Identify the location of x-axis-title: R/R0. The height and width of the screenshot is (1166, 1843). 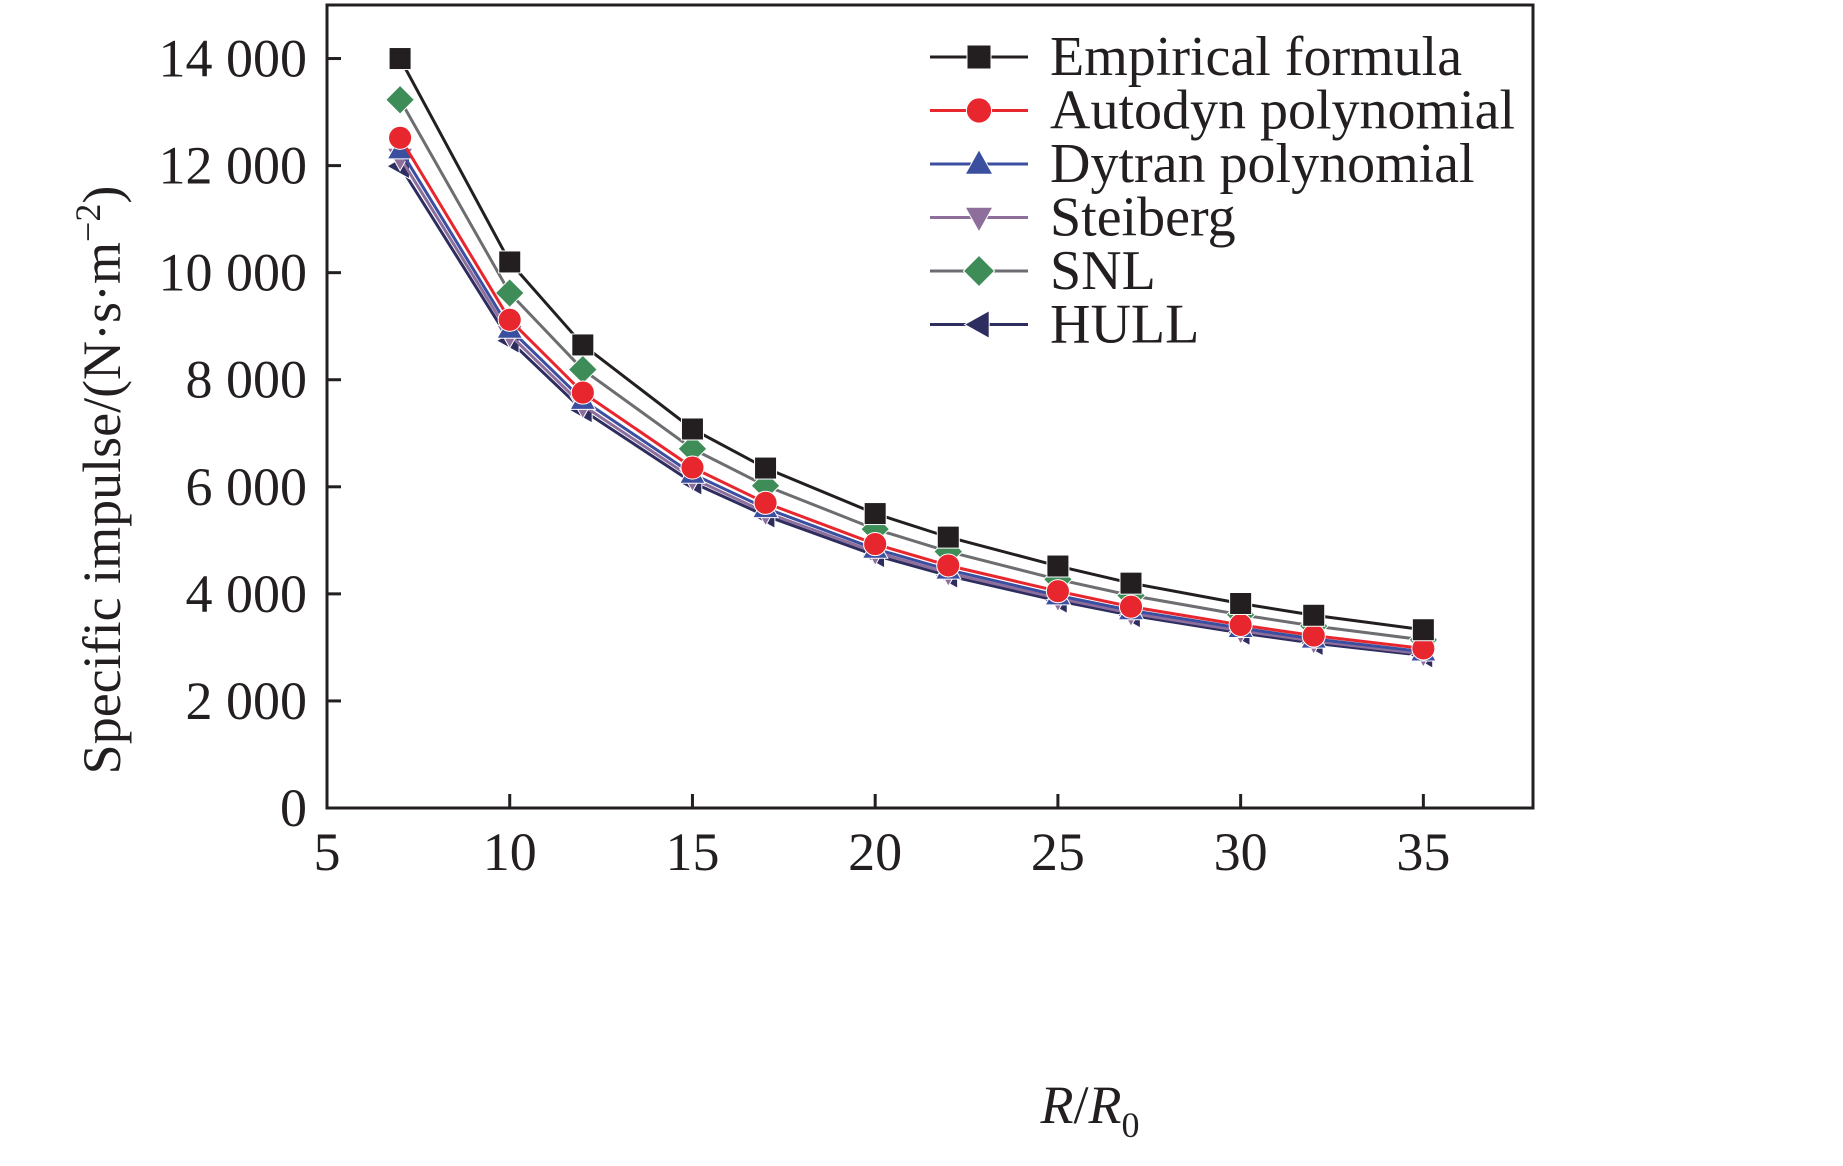
(1089, 1110).